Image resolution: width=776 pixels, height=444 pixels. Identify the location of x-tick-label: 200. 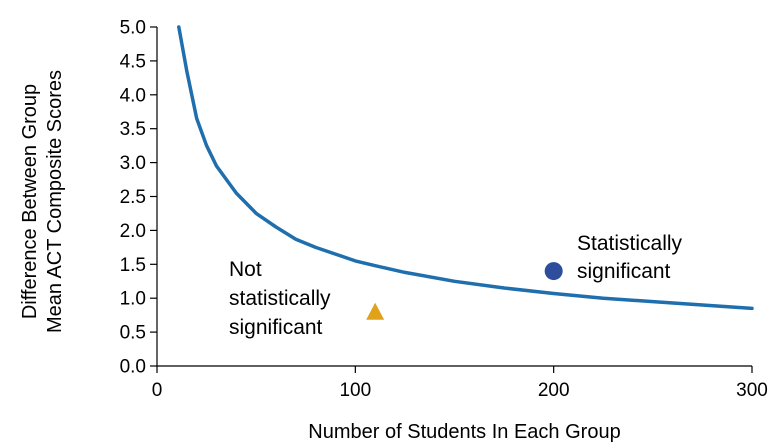
(554, 390).